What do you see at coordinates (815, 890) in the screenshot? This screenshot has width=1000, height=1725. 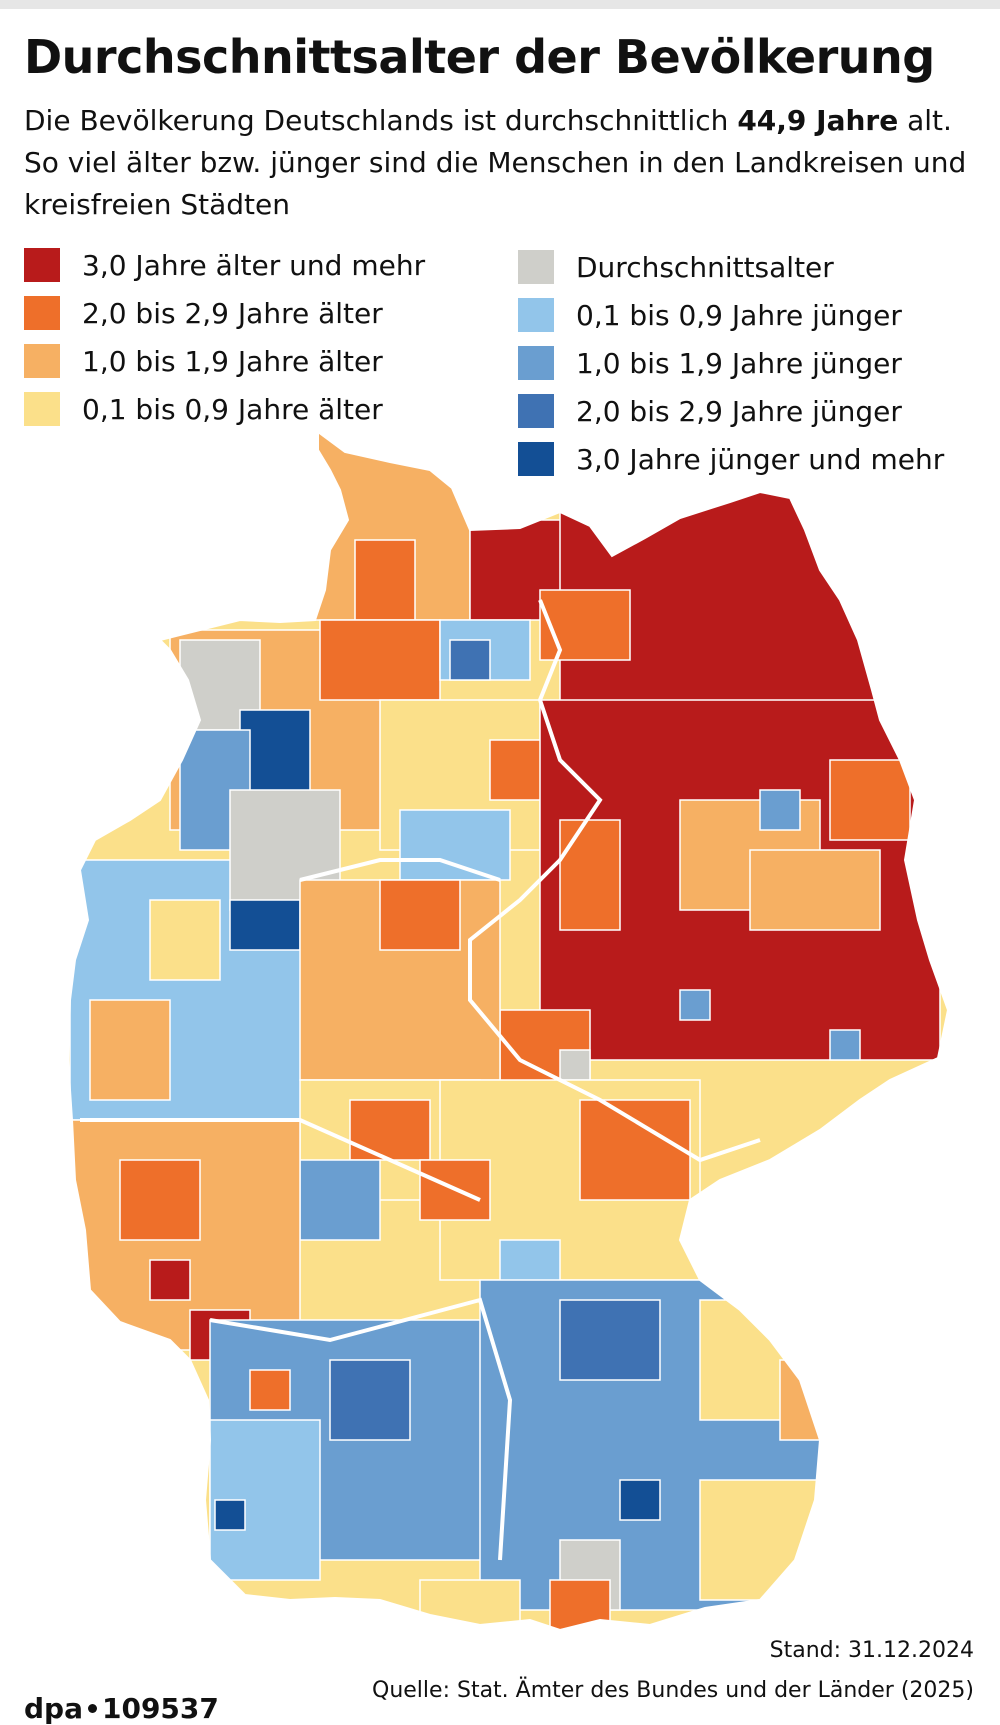 I see `map-region-dahme-spreewald` at bounding box center [815, 890].